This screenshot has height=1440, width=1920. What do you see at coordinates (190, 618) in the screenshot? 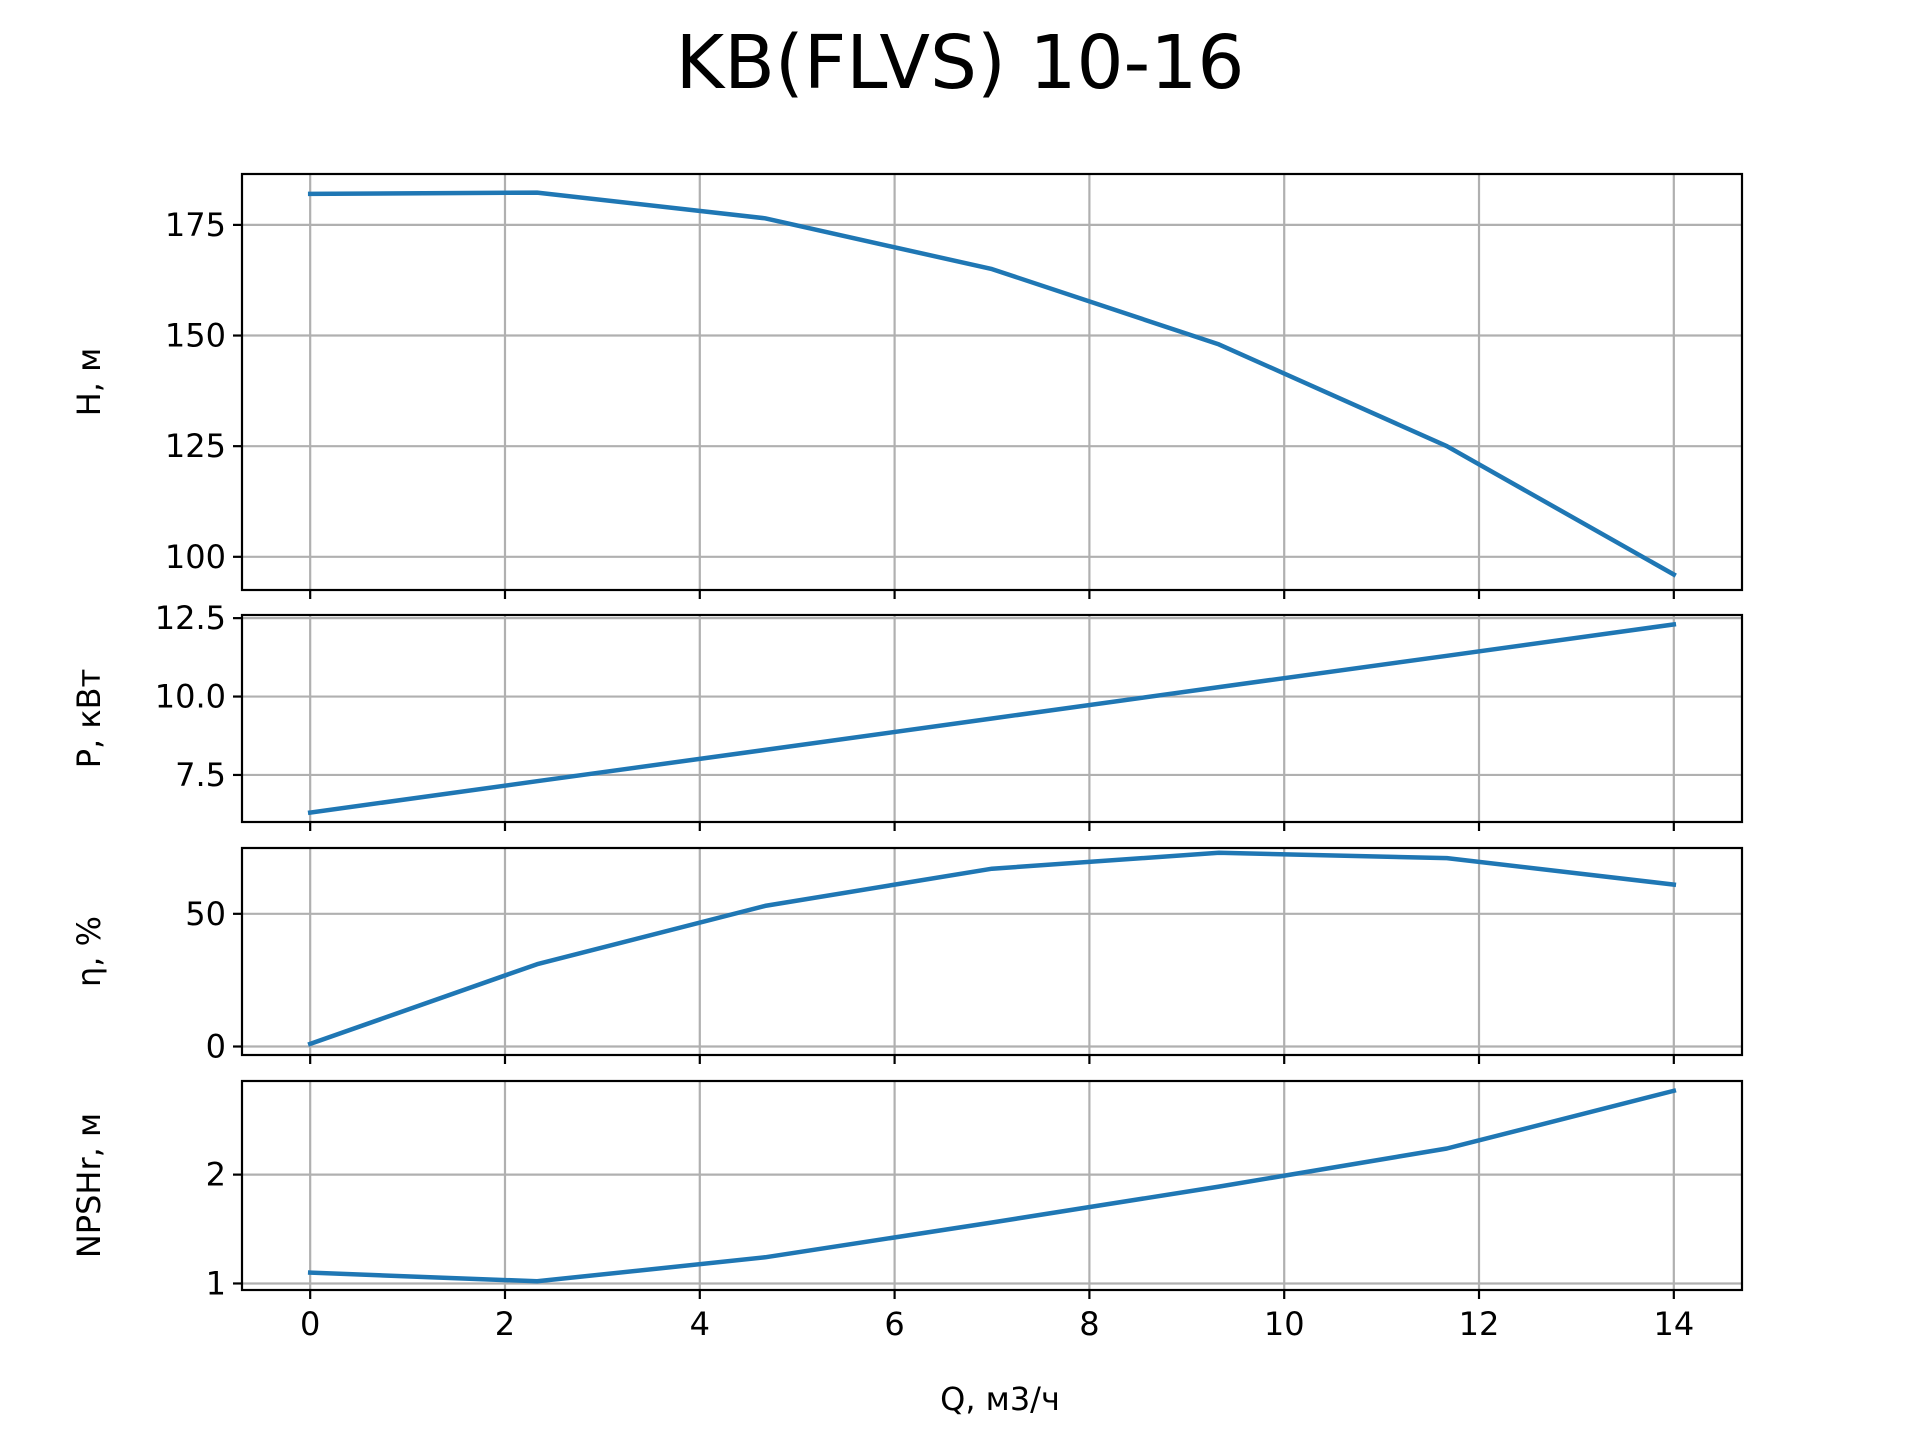
I see `y-tick-label: 12.5` at bounding box center [190, 618].